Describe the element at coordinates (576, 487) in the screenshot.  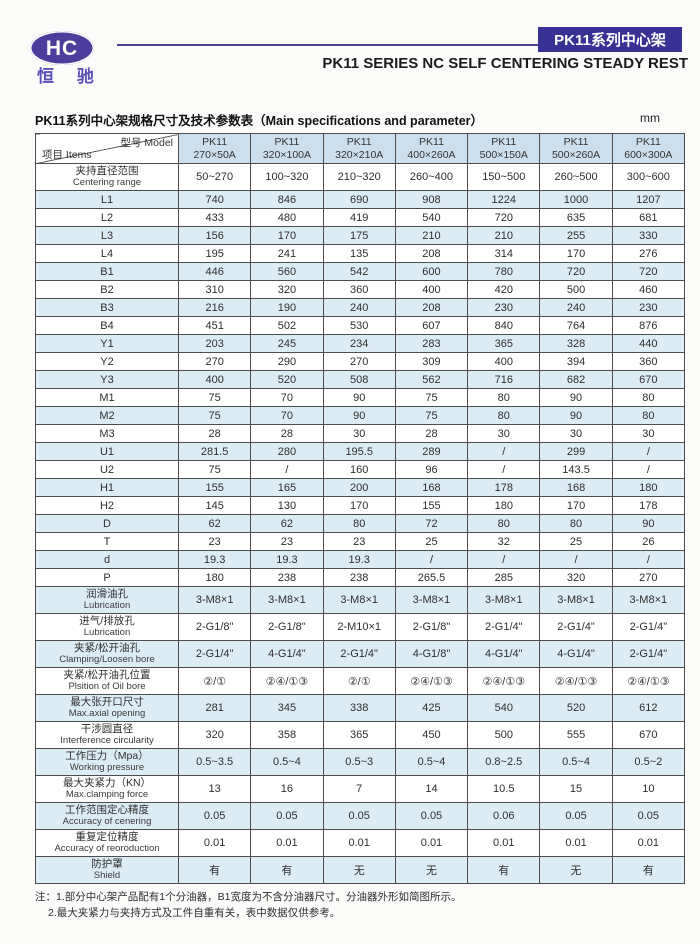
I see `spec-cell: 168` at that location.